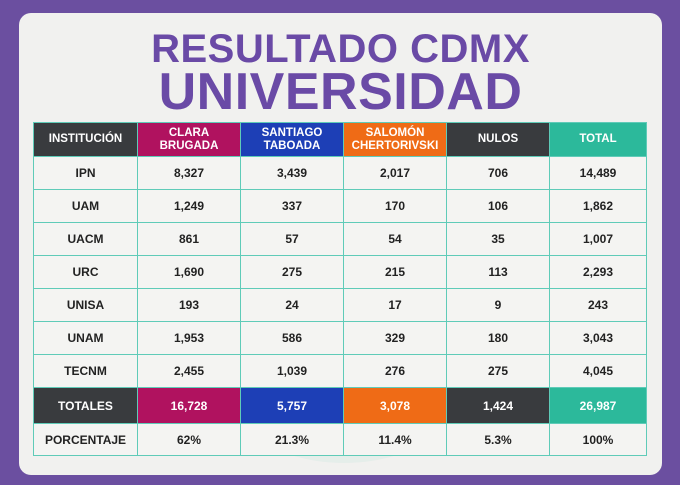  Describe the element at coordinates (85, 371) in the screenshot. I see `cell-institucion: TECNM` at that location.